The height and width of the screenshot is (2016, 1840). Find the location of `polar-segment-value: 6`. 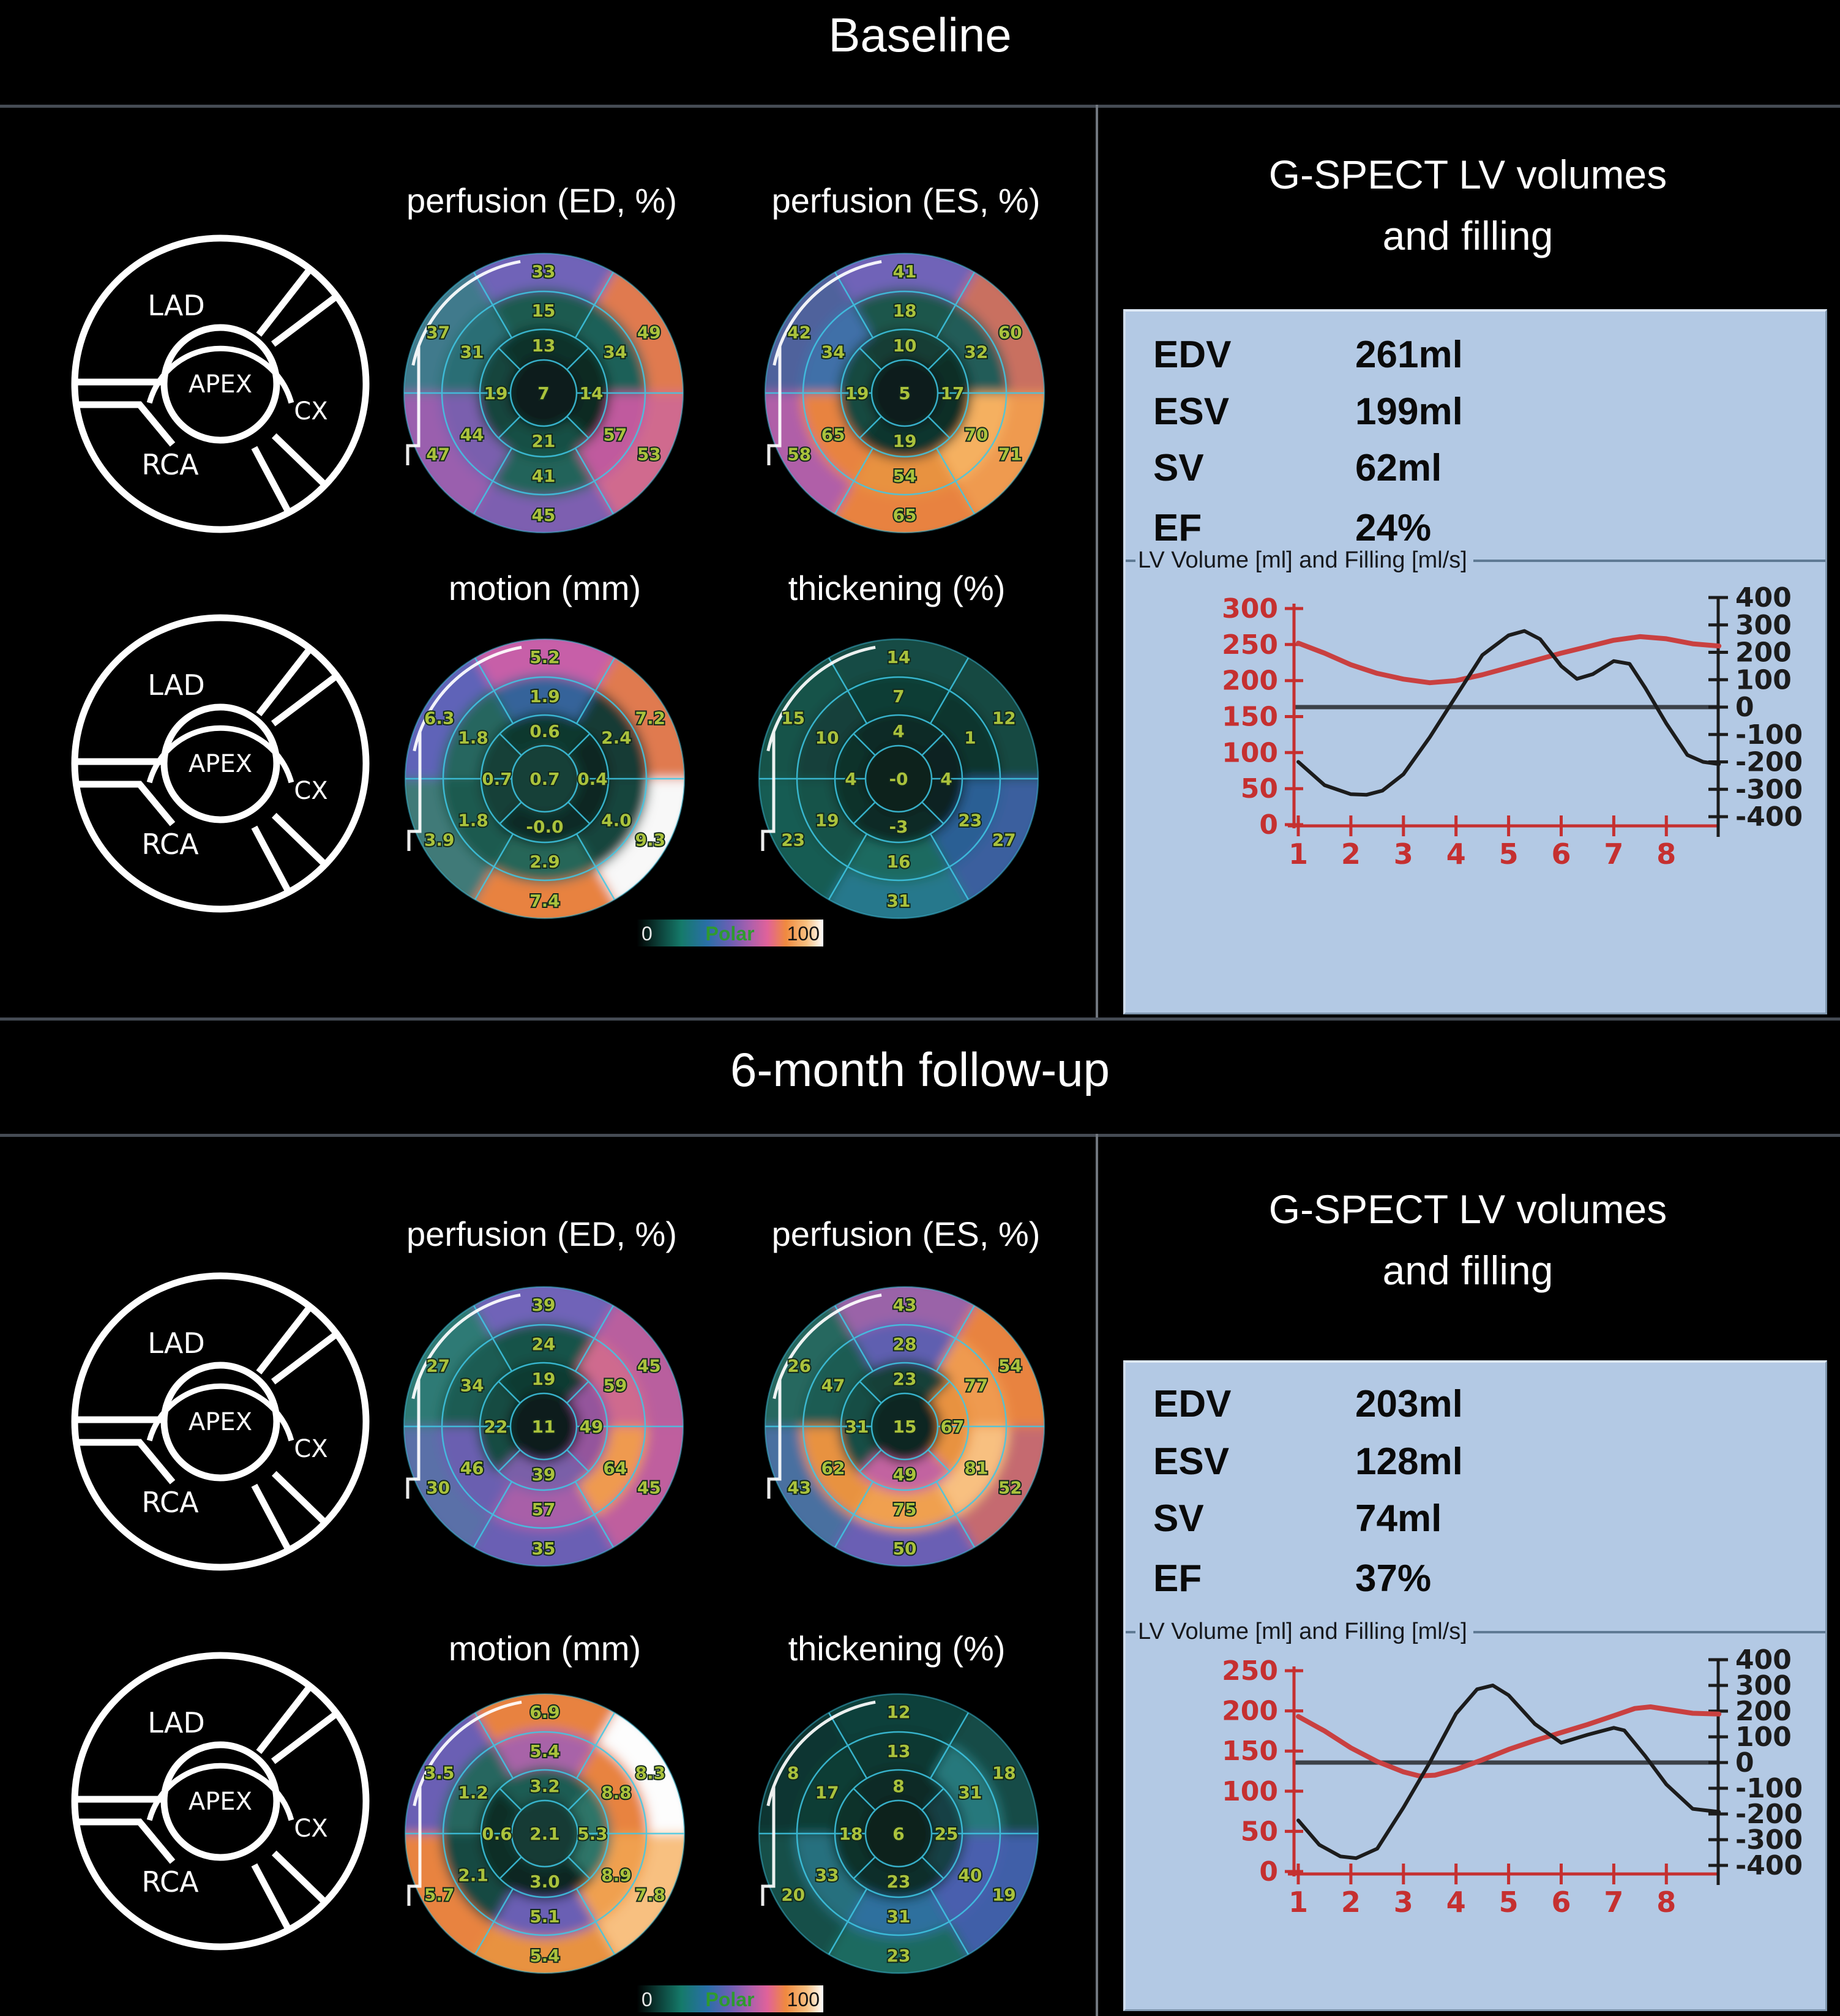

polar-segment-value: 6 is located at coordinates (898, 1834).